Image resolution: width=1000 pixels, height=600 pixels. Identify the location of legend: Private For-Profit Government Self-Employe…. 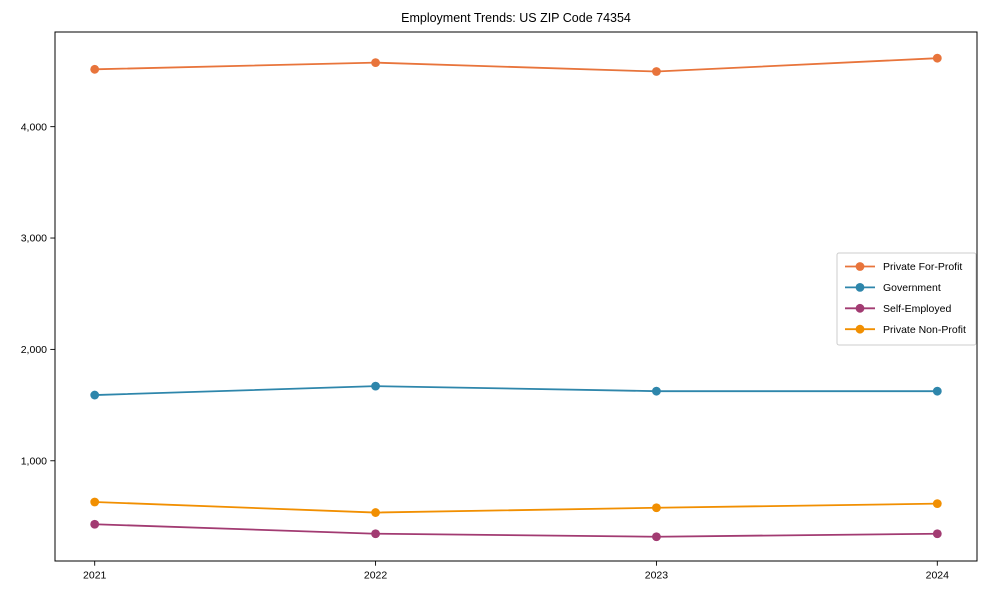
(906, 299).